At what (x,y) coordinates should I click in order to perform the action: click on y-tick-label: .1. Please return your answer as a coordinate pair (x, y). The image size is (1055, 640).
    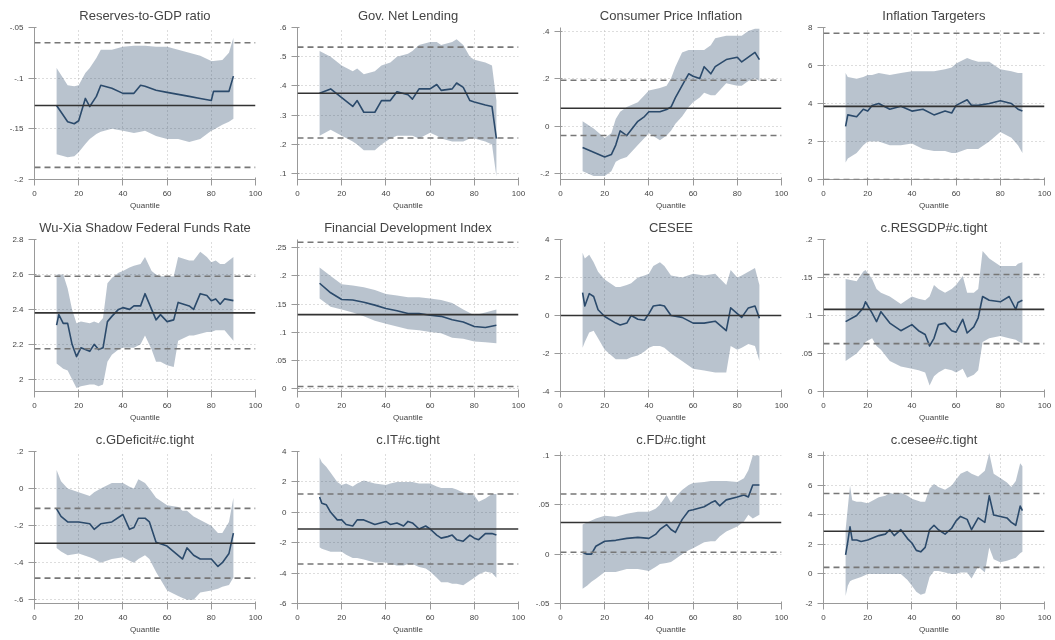
    Looking at the image, I should click on (546, 455).